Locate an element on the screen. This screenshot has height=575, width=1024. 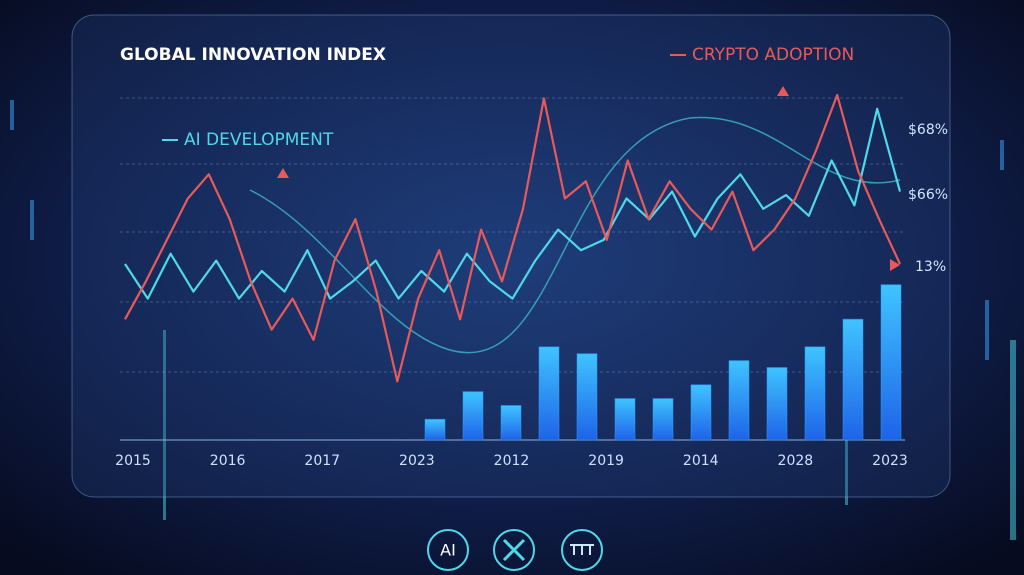
legend-label: AI DEVELOPMENT is located at coordinates (259, 140).